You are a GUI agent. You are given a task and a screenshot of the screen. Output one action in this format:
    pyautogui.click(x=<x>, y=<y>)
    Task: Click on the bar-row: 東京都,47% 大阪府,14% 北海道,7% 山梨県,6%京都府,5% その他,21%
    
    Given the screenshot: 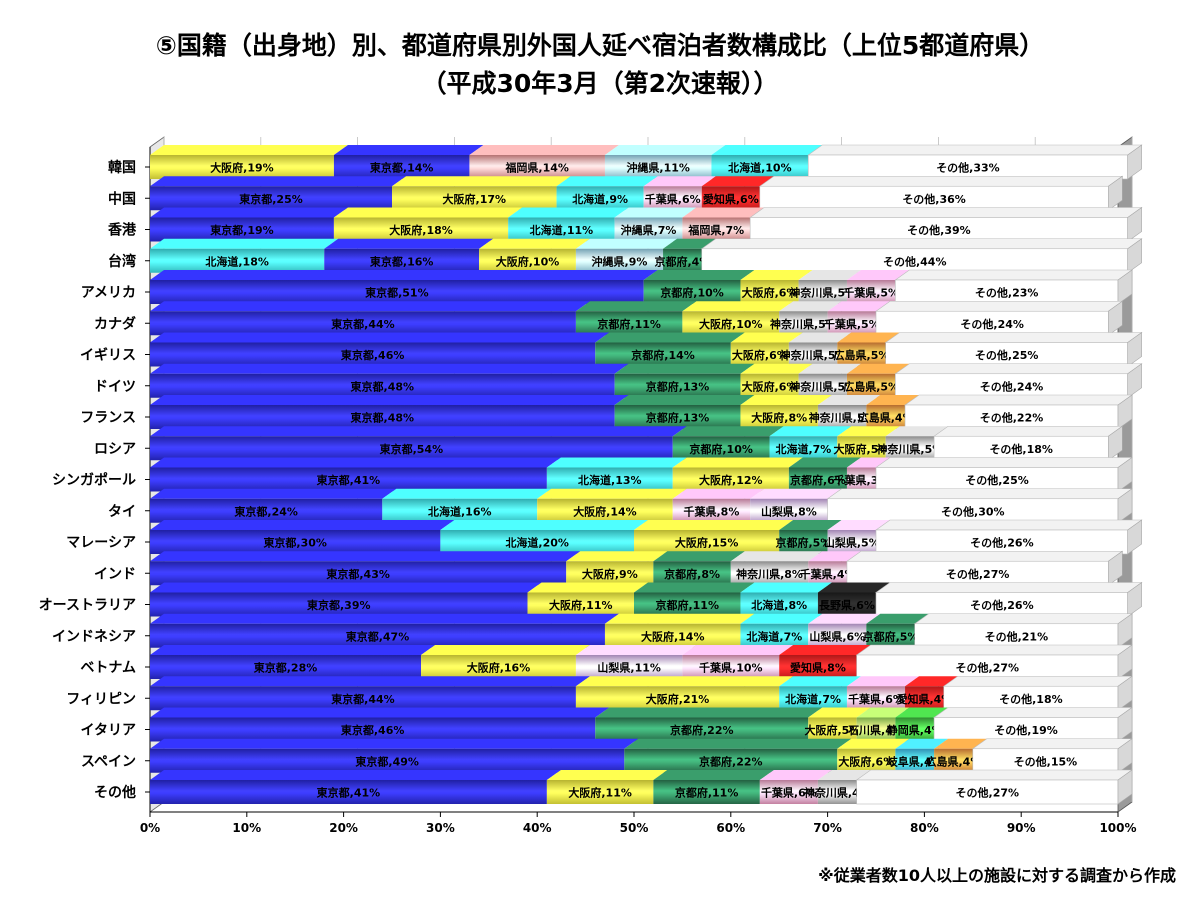 What is the action you would take?
    pyautogui.click(x=641, y=631)
    